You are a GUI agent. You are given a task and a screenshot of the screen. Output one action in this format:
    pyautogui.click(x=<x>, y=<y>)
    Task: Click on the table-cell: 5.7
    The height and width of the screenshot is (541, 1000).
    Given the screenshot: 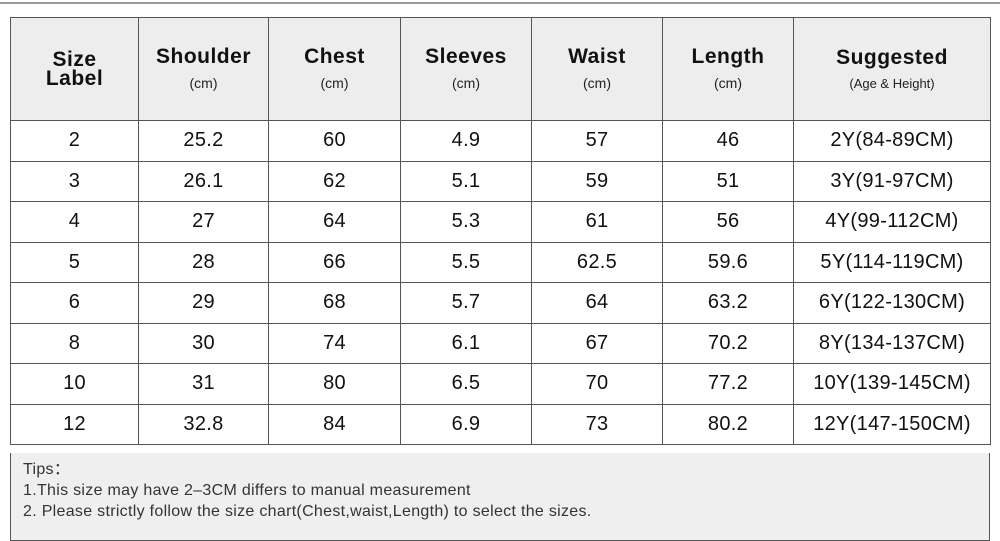 What is the action you would take?
    pyautogui.click(x=466, y=303)
    